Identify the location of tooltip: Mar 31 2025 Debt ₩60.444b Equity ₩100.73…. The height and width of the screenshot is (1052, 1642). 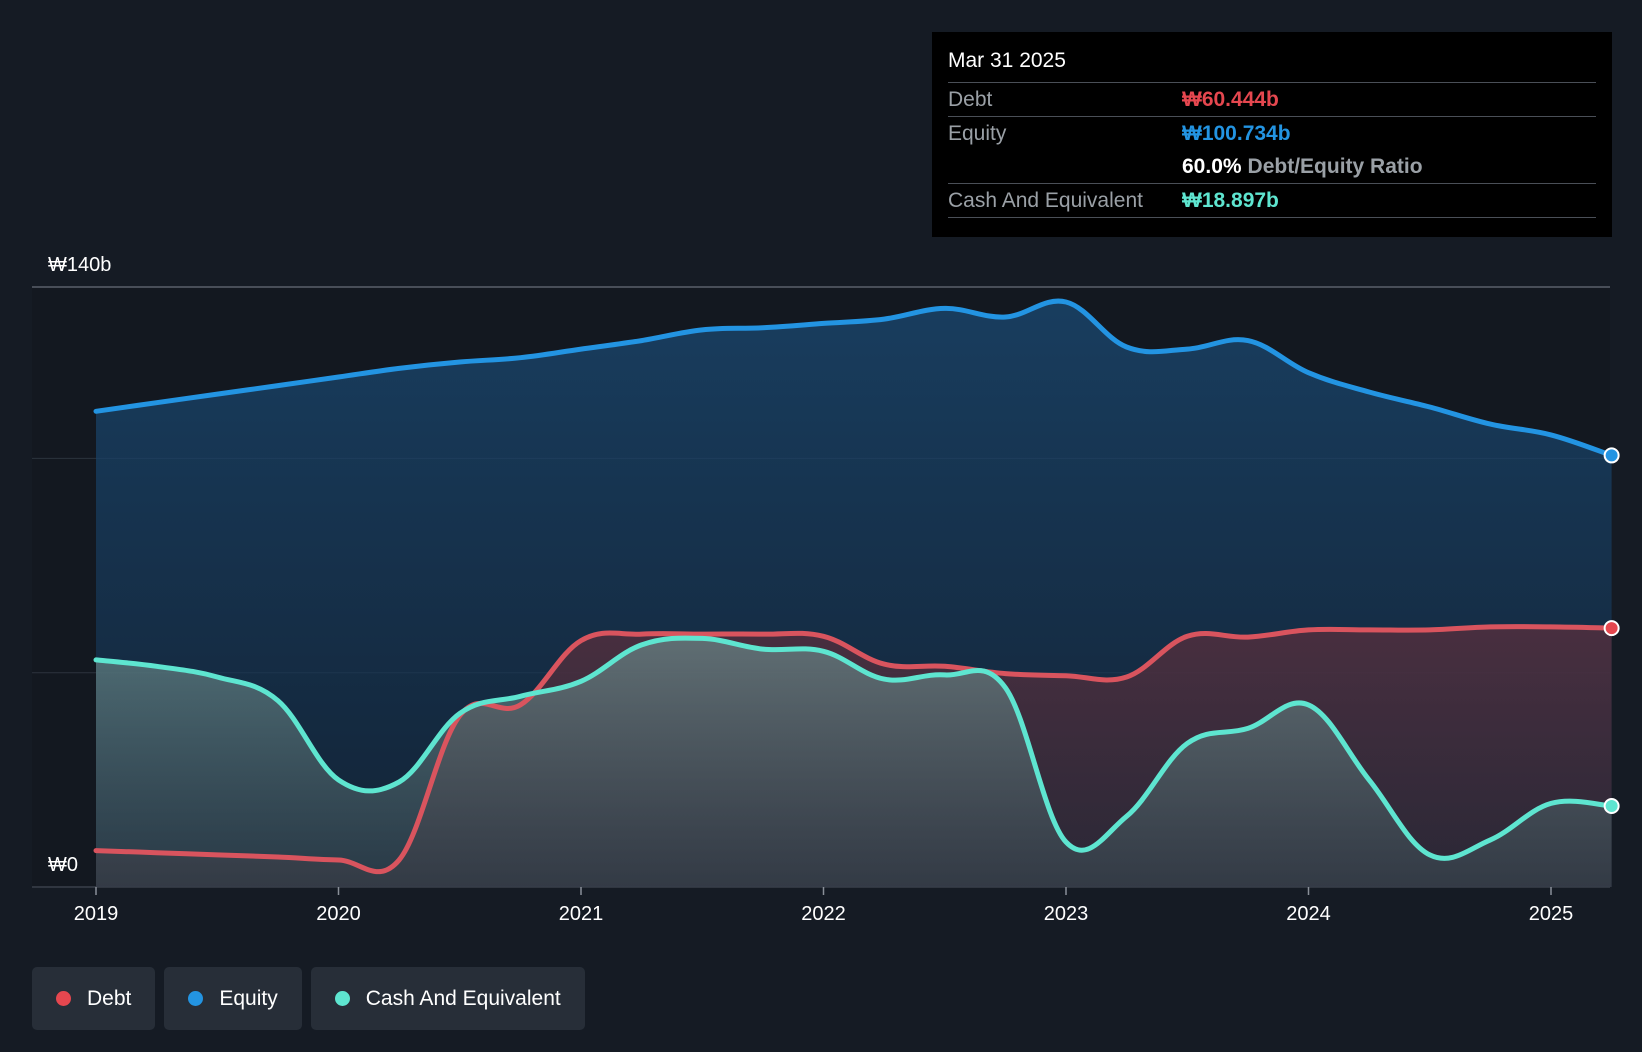
(1272, 134).